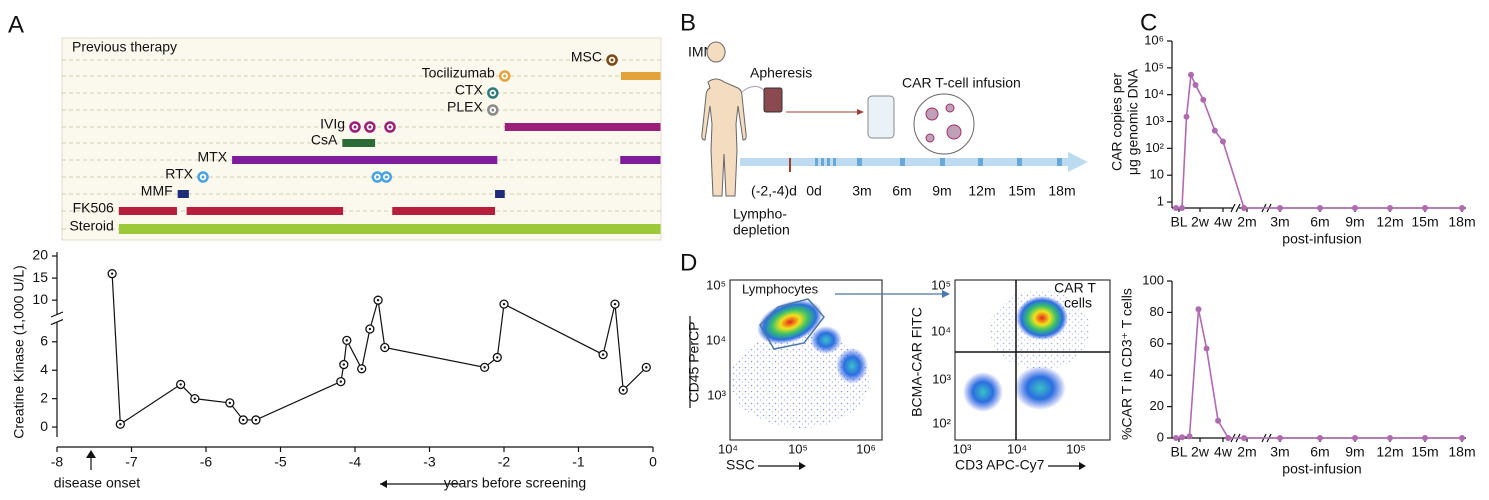  What do you see at coordinates (760, 214) in the screenshot?
I see `lymphodepletion: Lympho-` at bounding box center [760, 214].